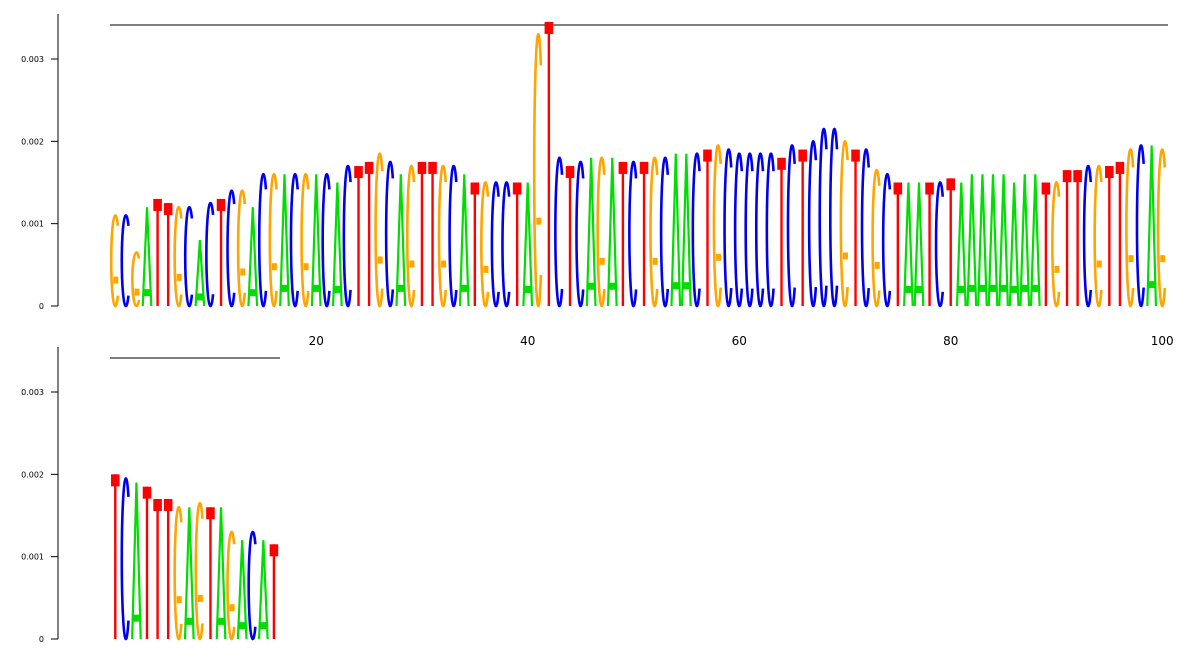  Describe the element at coordinates (32, 141) in the screenshot. I see `y-tick-label: 0.002` at that location.